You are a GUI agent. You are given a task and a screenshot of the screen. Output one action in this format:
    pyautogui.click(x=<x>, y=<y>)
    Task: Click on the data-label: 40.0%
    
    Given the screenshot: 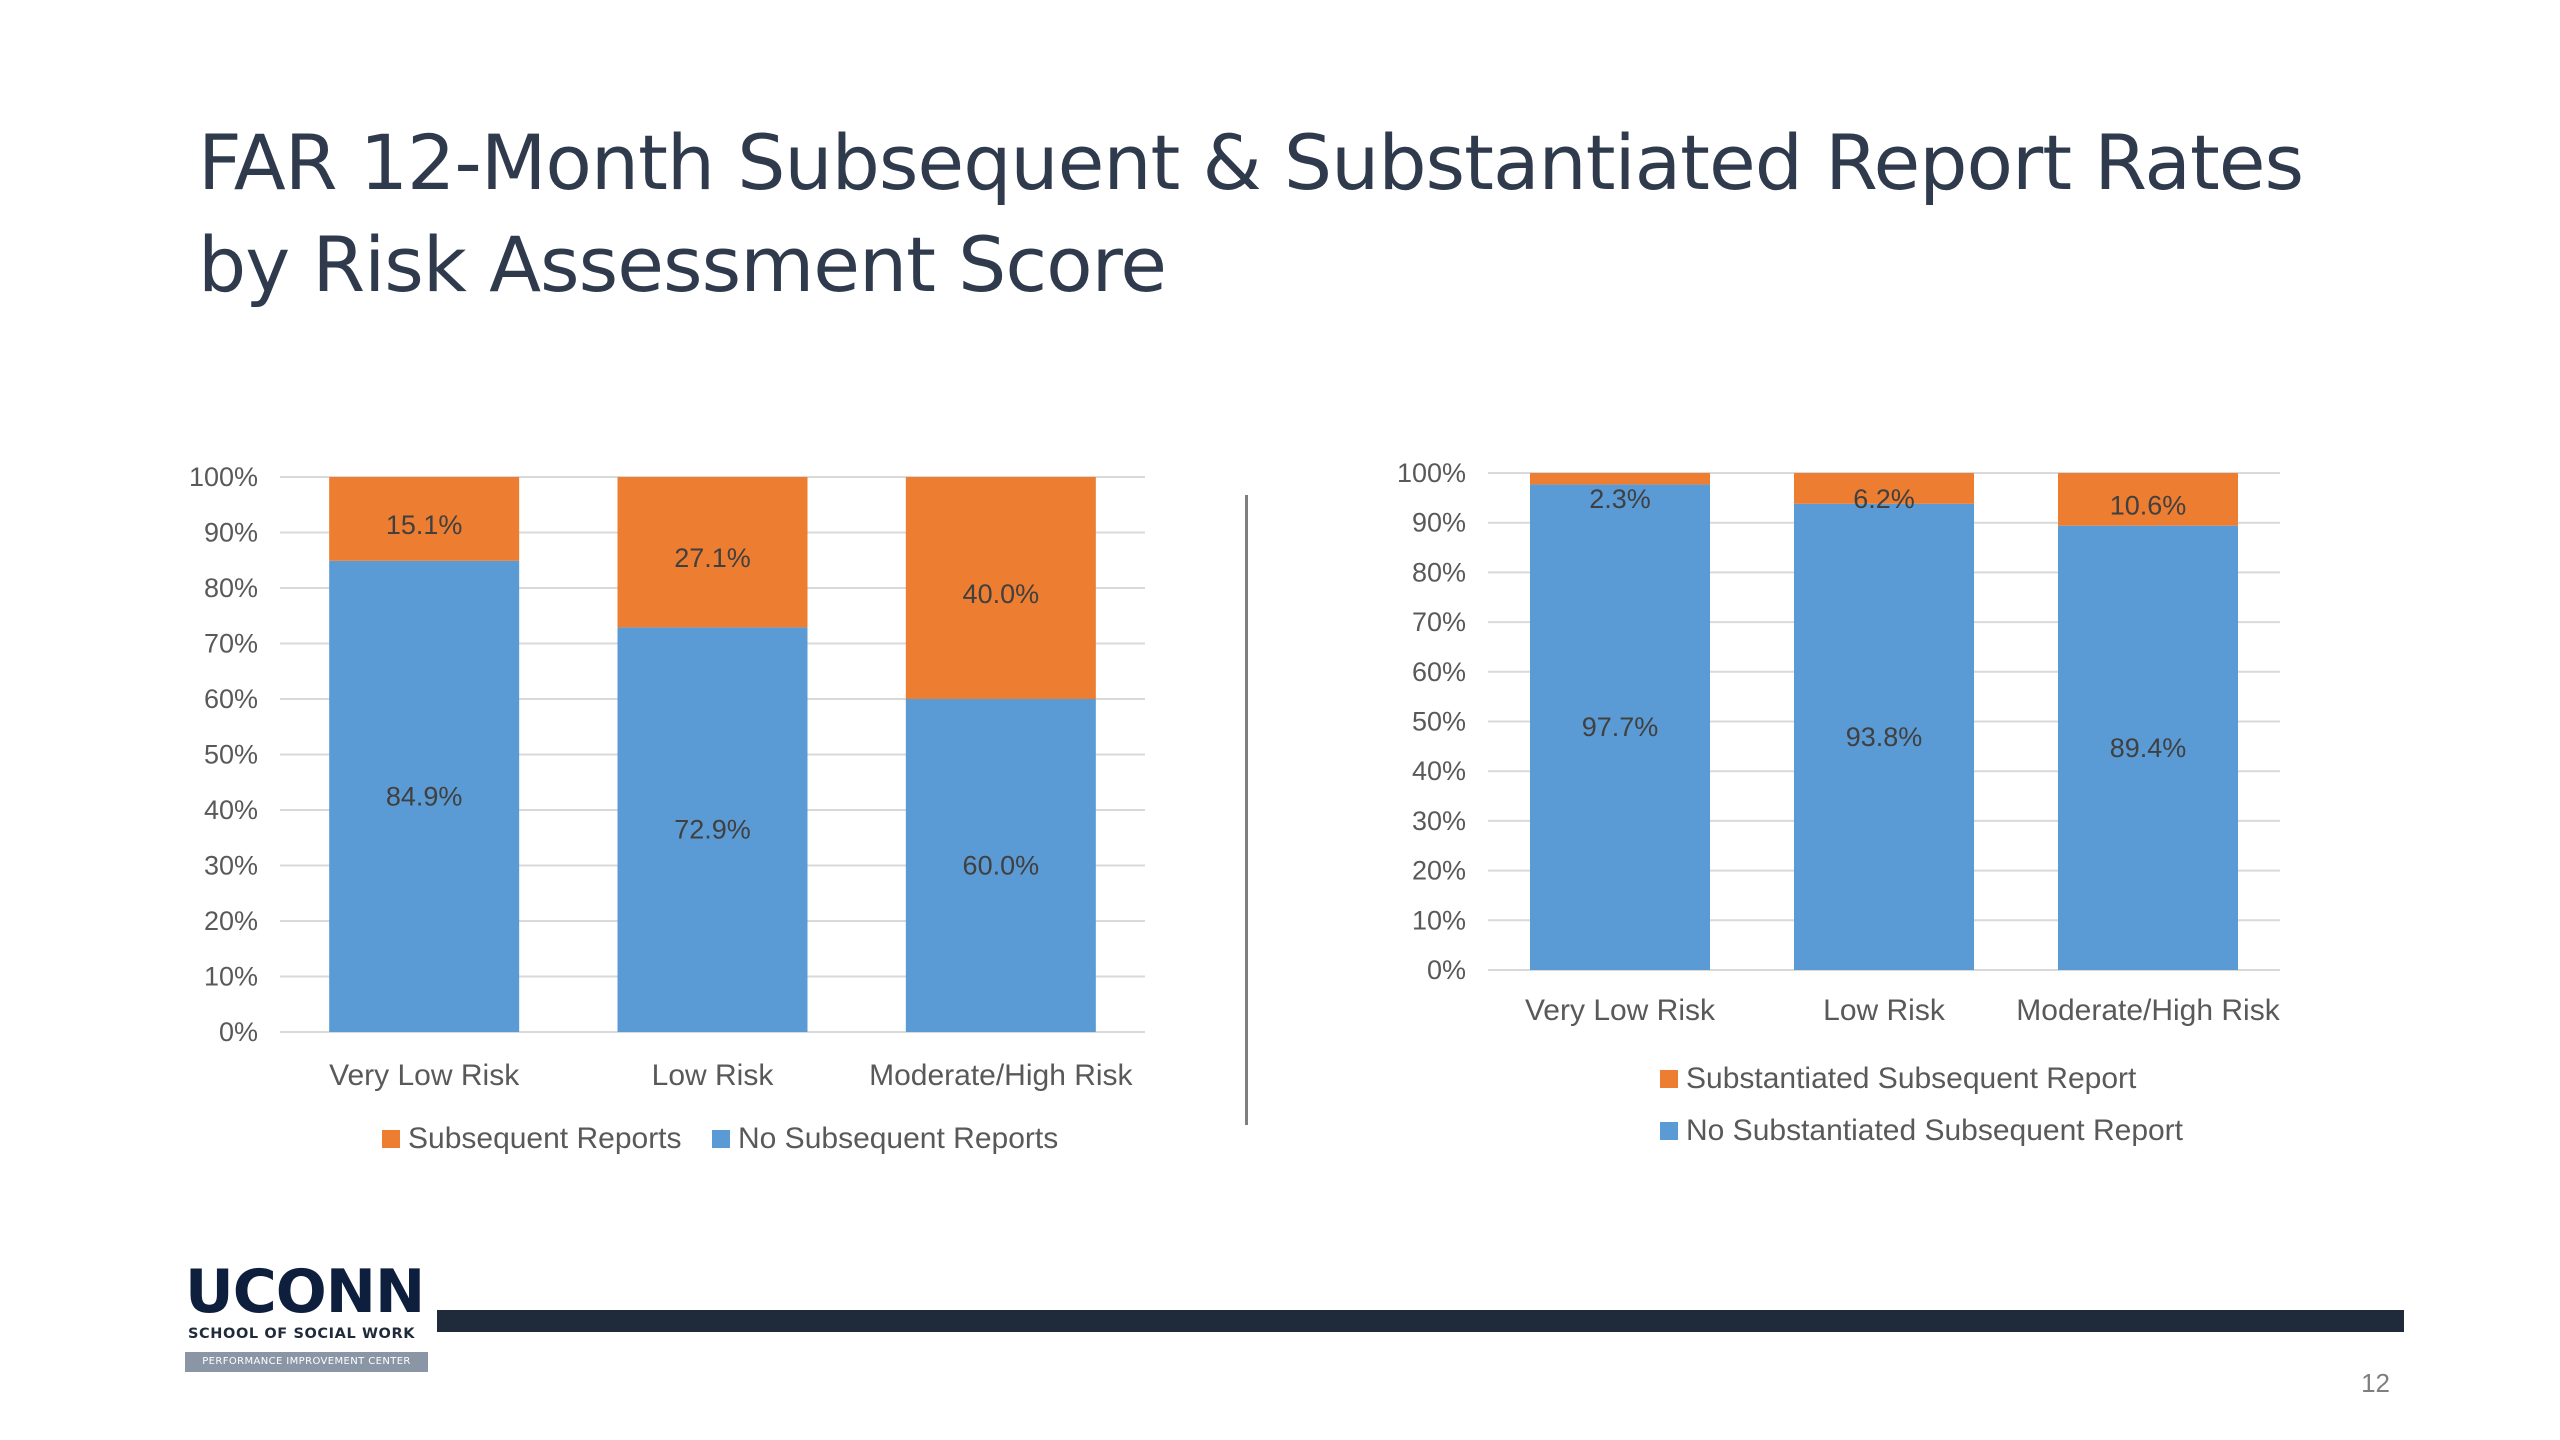 What is the action you would take?
    pyautogui.click(x=1001, y=594)
    